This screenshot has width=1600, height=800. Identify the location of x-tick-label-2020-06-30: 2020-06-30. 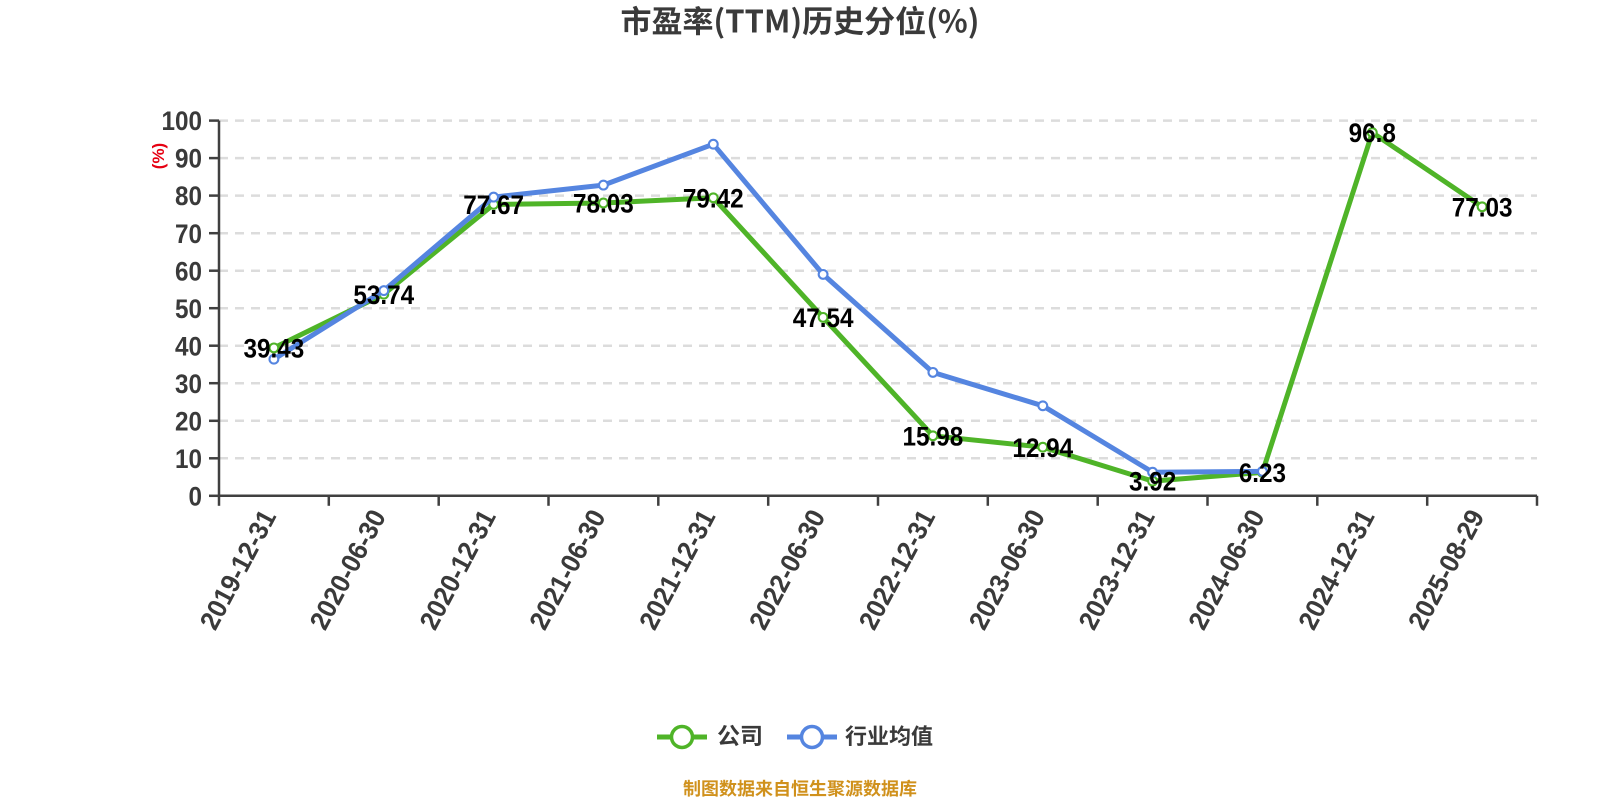
(348, 570).